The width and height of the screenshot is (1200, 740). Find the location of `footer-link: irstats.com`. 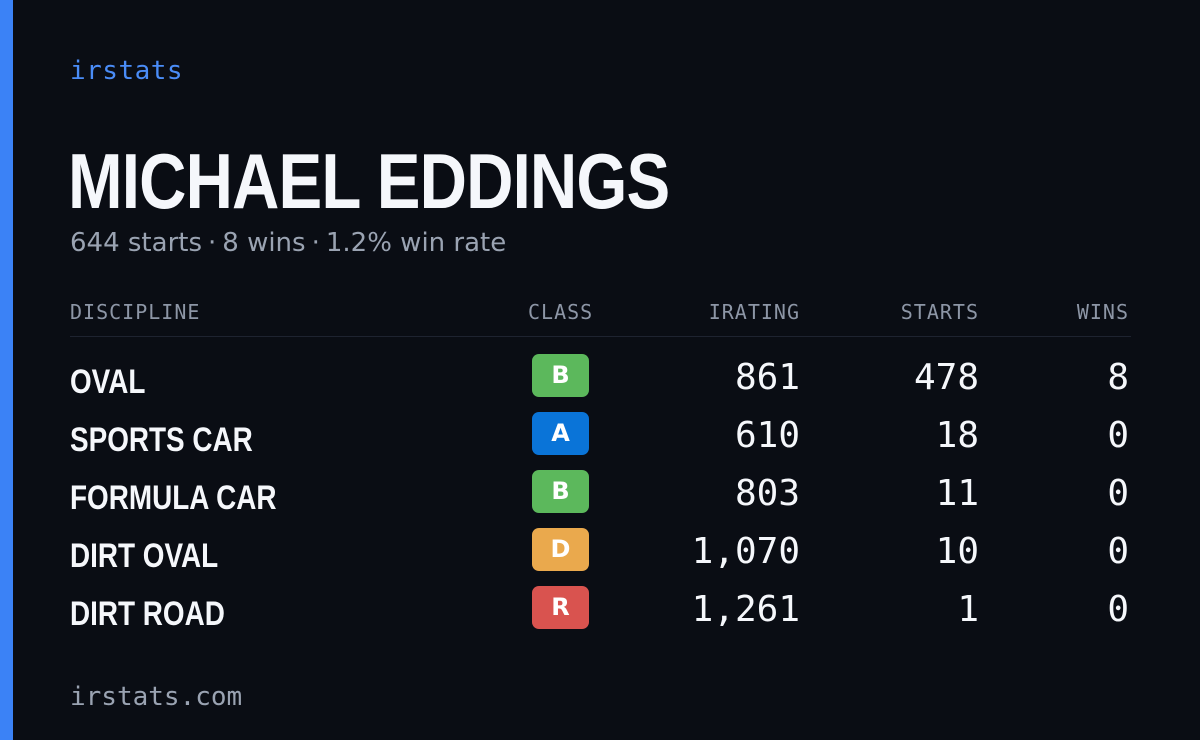

footer-link: irstats.com is located at coordinates (156, 697).